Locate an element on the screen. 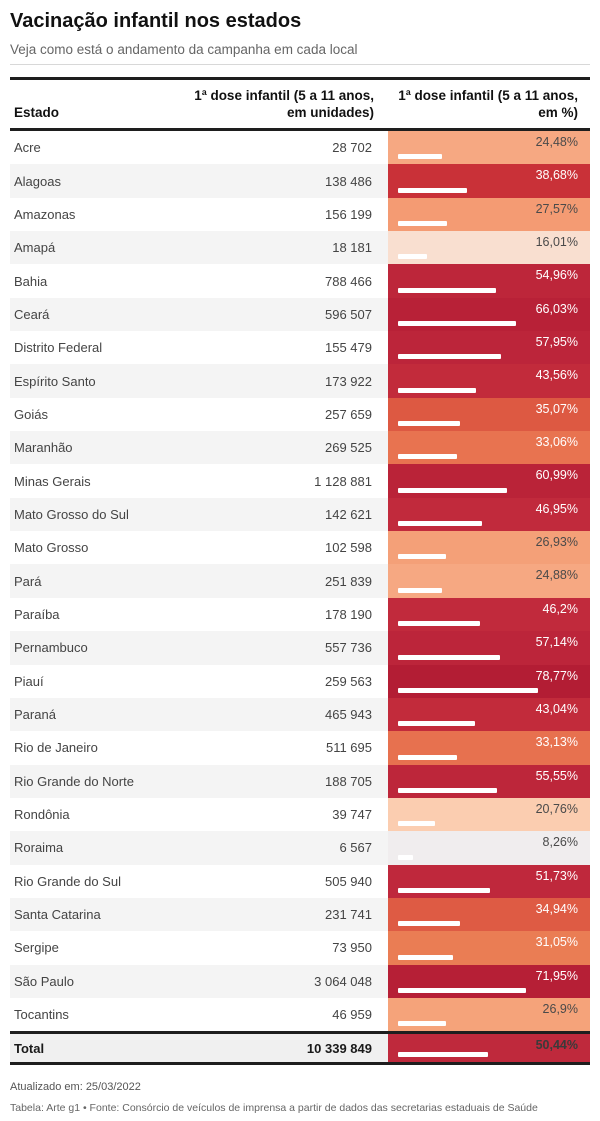  units-value: 28 702 is located at coordinates (299, 148).